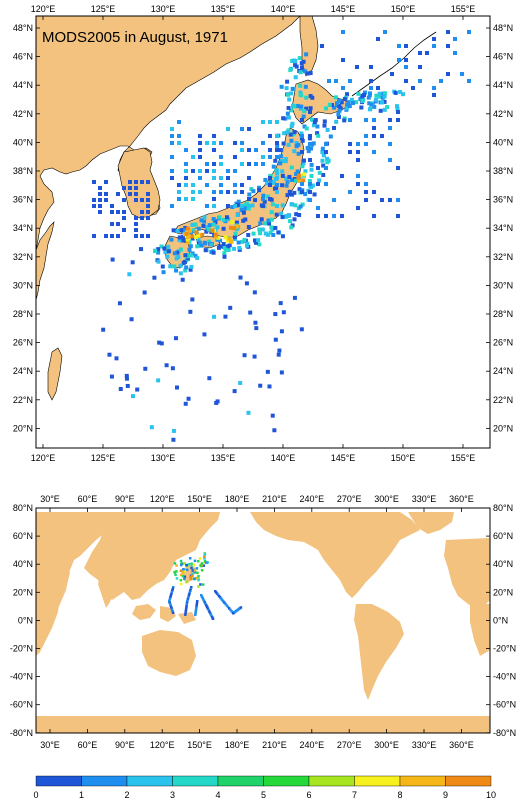 The width and height of the screenshot is (529, 808). What do you see at coordinates (500, 620) in the screenshot?
I see `lat-label-right: 0°N` at bounding box center [500, 620].